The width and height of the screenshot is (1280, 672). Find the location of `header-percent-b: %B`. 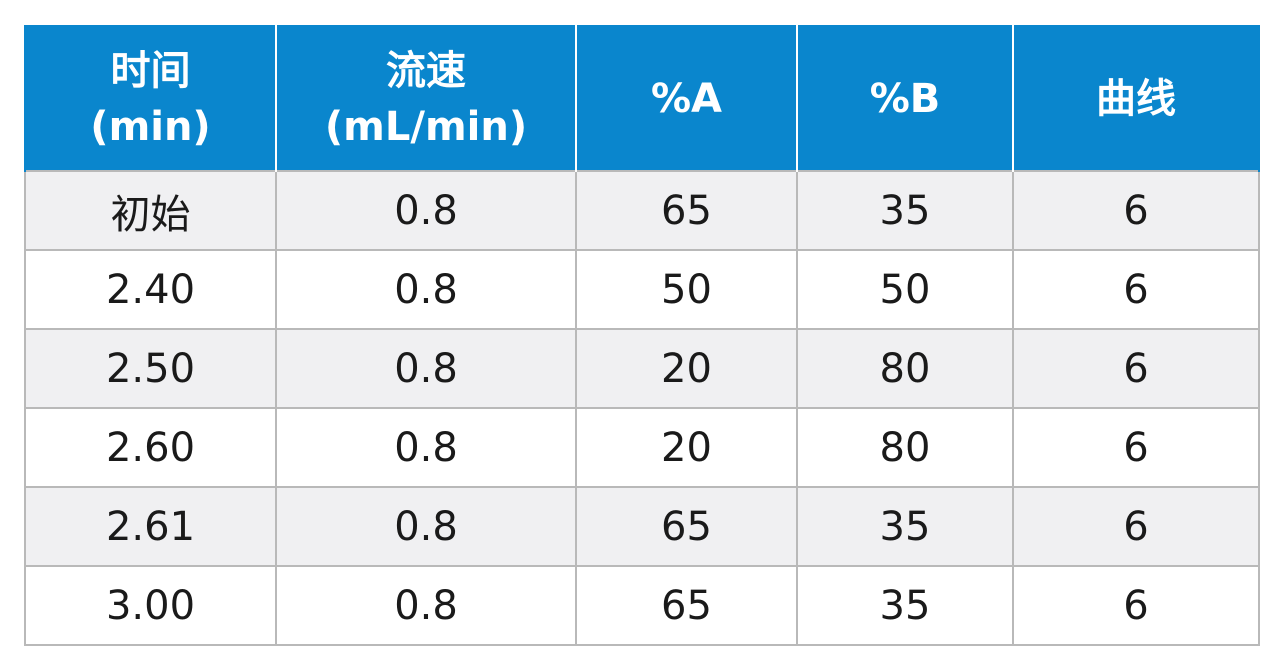

header-percent-b: %B is located at coordinates (905, 98).